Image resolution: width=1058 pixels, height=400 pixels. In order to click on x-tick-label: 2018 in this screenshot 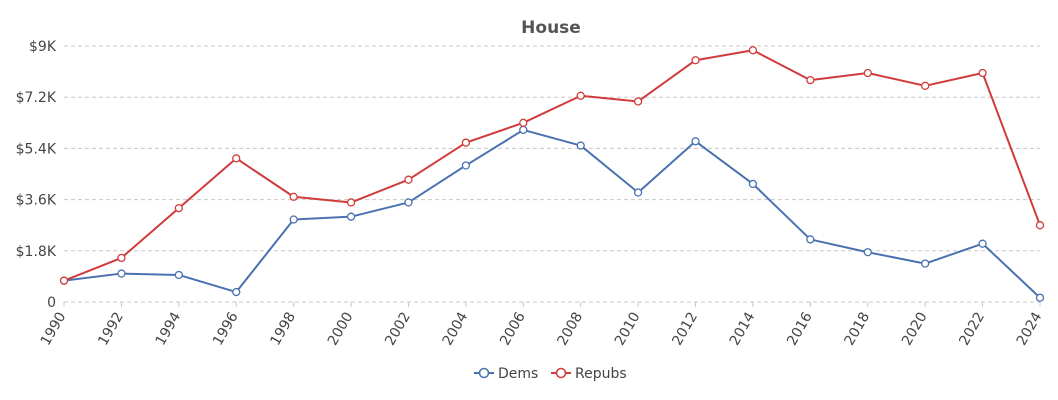, I will do `click(858, 328)`.